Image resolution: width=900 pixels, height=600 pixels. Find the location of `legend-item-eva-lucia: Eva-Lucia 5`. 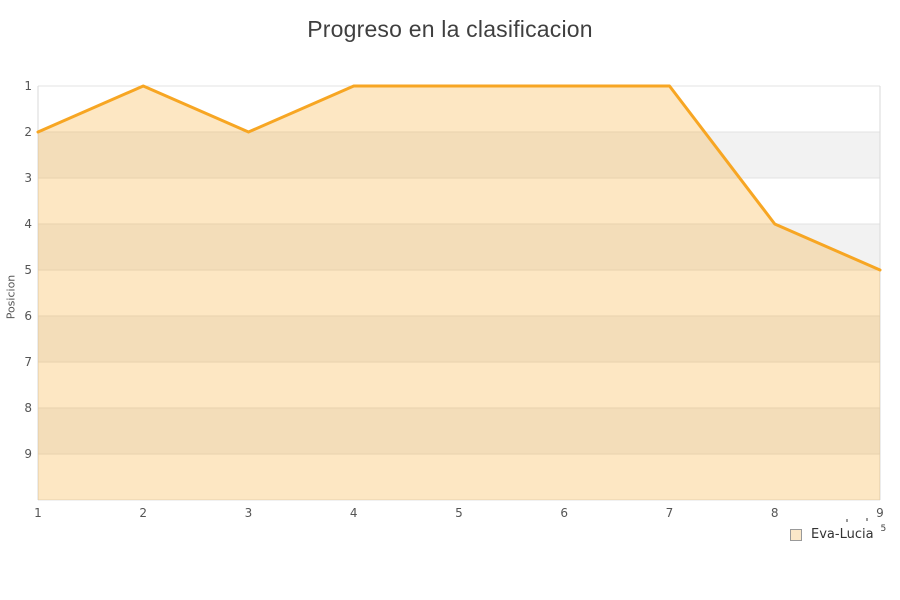

legend-item-eva-lucia: Eva-Lucia 5 is located at coordinates (838, 530).